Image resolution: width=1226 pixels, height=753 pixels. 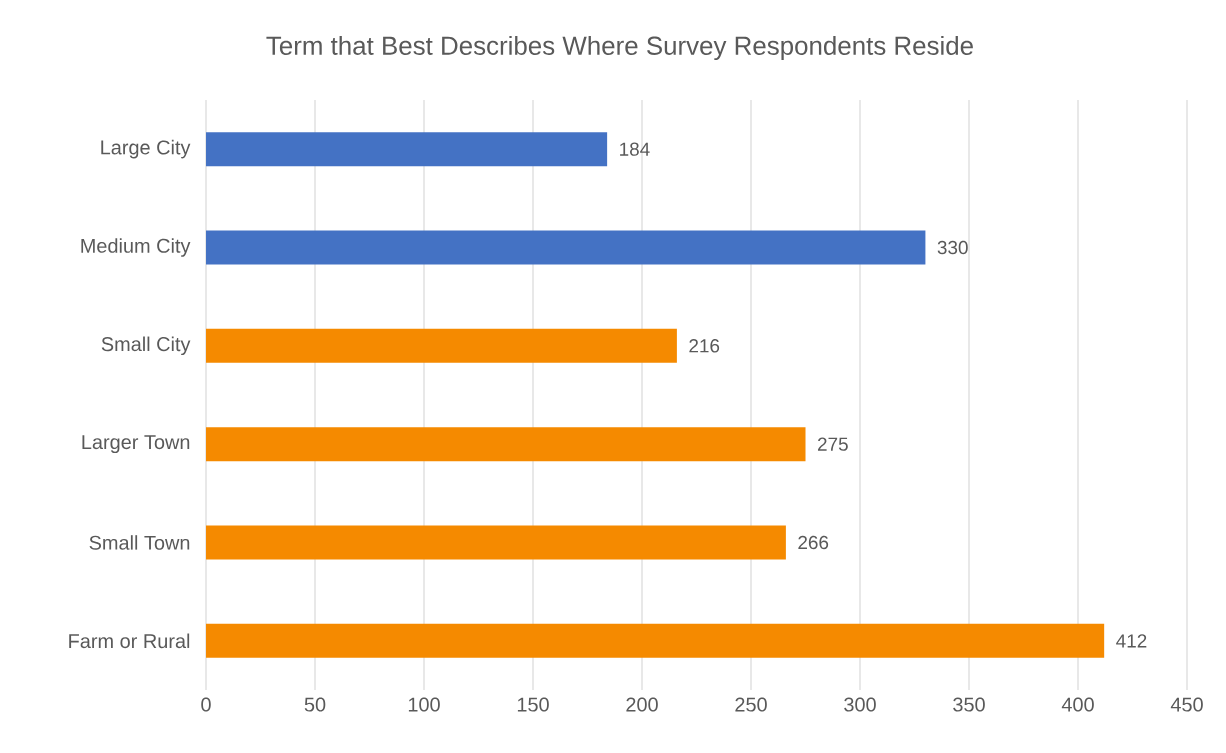 What do you see at coordinates (315, 704) in the screenshot?
I see `x-tick-label: 50` at bounding box center [315, 704].